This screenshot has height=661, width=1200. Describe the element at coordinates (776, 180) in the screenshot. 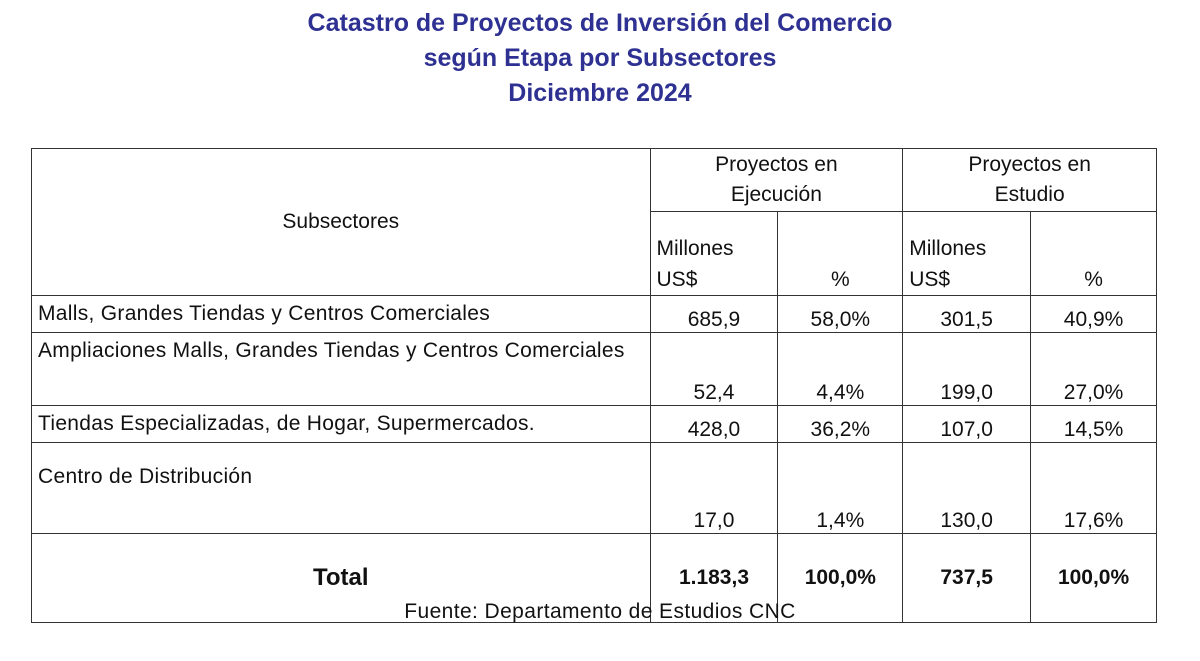

I see `group-header-ejecucion: Proyectos en Ejecución` at that location.